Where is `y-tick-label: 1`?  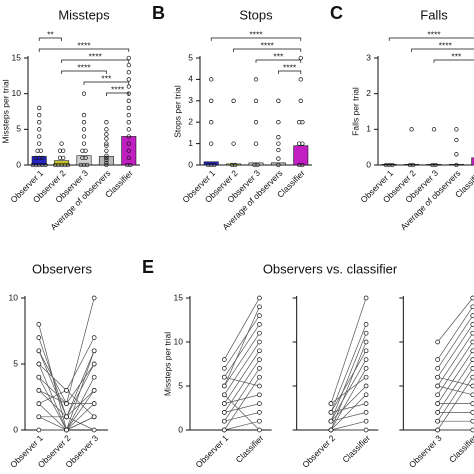
y-tick-label: 1 is located at coordinates (368, 129).